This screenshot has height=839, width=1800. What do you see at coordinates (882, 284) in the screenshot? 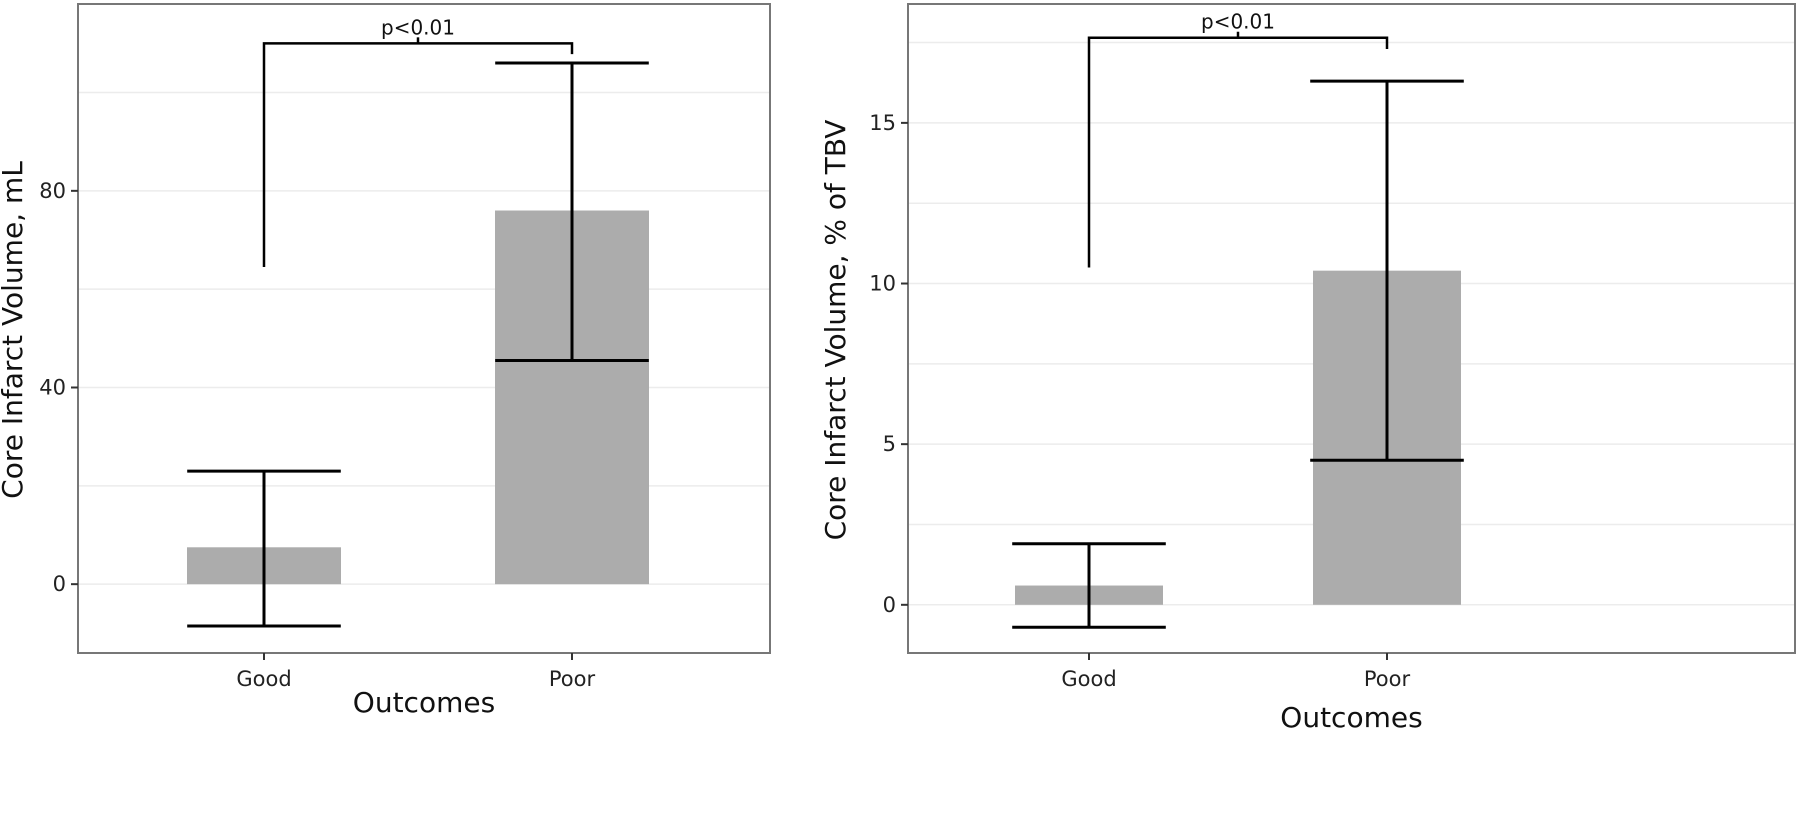
I see `y-tick-label: 10` at bounding box center [882, 284].